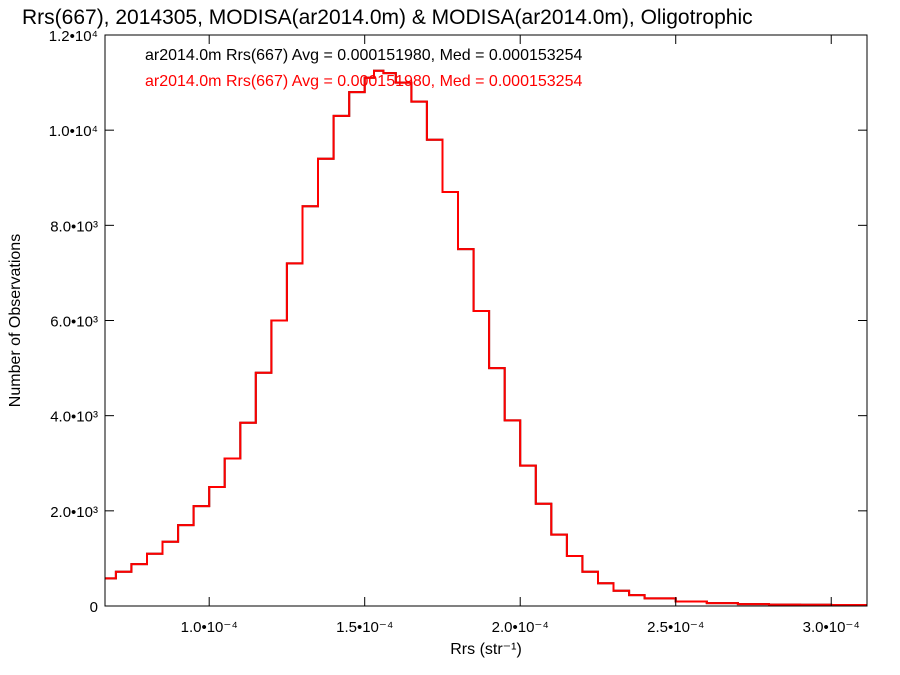  Describe the element at coordinates (15, 320) in the screenshot. I see `y-axis-label: Number of Observations` at that location.